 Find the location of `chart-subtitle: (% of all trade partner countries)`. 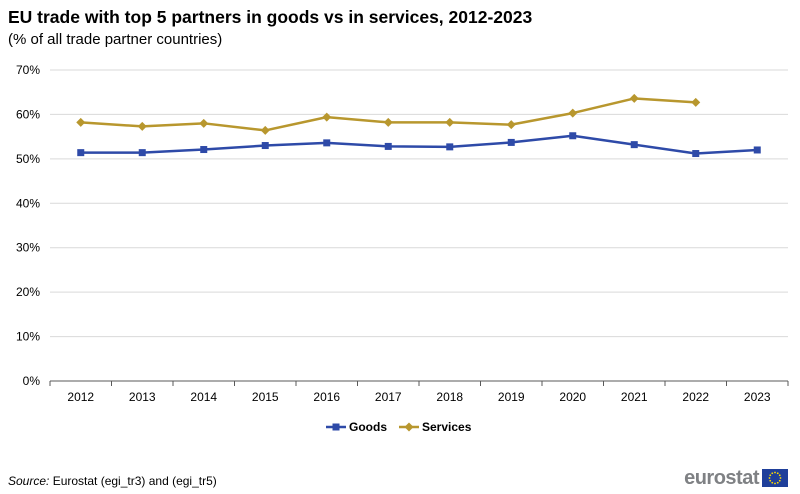

chart-subtitle: (% of all trade partner countries) is located at coordinates (115, 39).